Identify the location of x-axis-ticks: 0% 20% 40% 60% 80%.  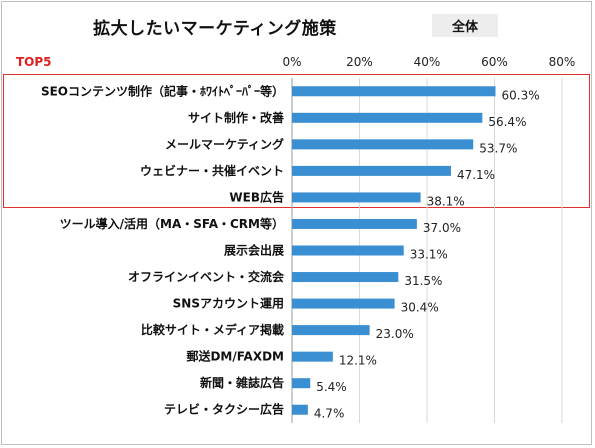
(428, 62).